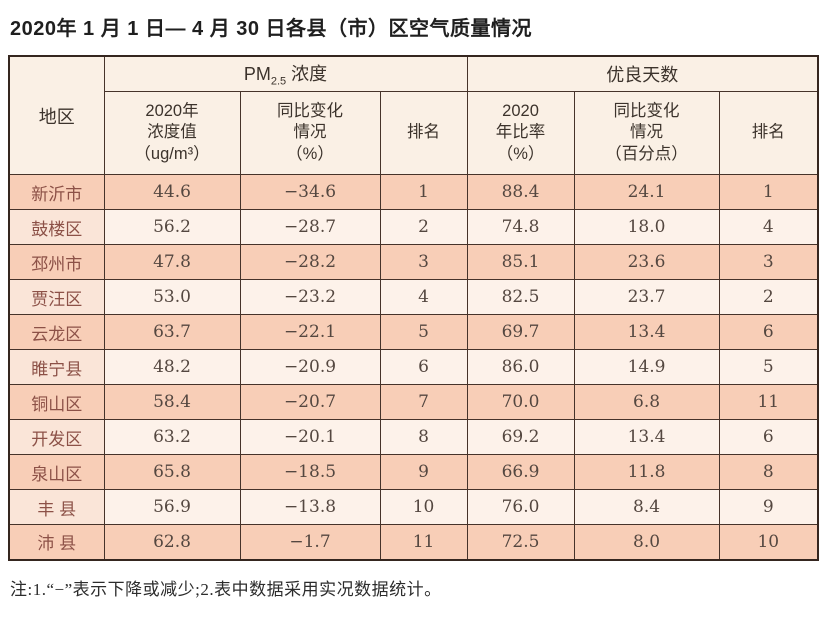  What do you see at coordinates (768, 472) in the screenshot?
I see `days-rank-cell: 8` at bounding box center [768, 472].